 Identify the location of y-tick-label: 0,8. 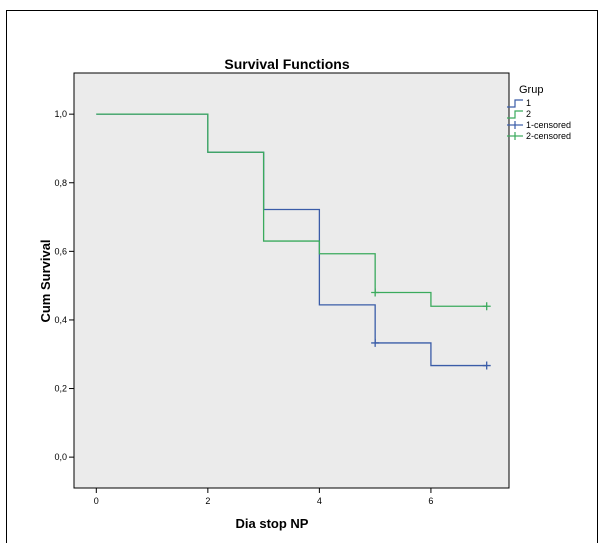
(60, 183).